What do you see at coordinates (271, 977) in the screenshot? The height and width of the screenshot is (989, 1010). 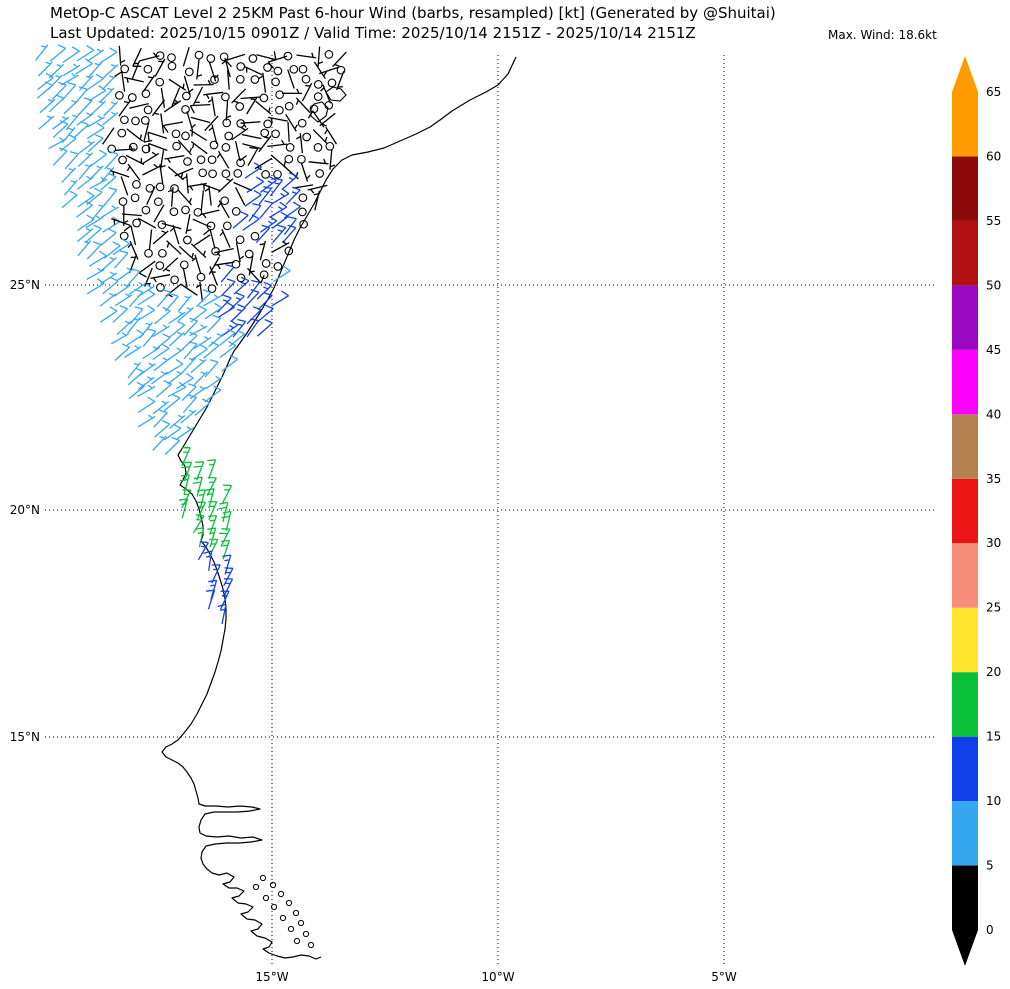 I see `x-tick-label: 15°W` at bounding box center [271, 977].